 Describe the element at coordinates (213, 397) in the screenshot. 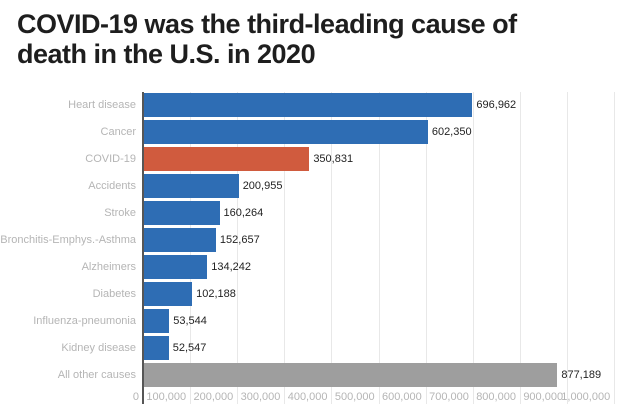

I see `x-tick-label: 200,000` at that location.